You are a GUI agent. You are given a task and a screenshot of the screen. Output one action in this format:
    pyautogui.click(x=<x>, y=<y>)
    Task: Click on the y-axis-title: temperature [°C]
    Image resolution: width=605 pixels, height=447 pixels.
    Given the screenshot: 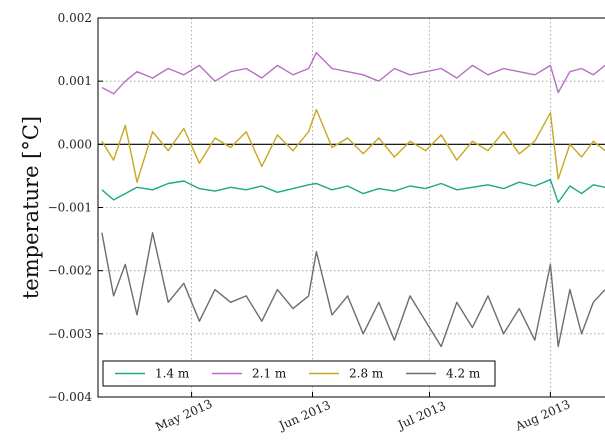 What is the action you would take?
    pyautogui.click(x=31, y=207)
    